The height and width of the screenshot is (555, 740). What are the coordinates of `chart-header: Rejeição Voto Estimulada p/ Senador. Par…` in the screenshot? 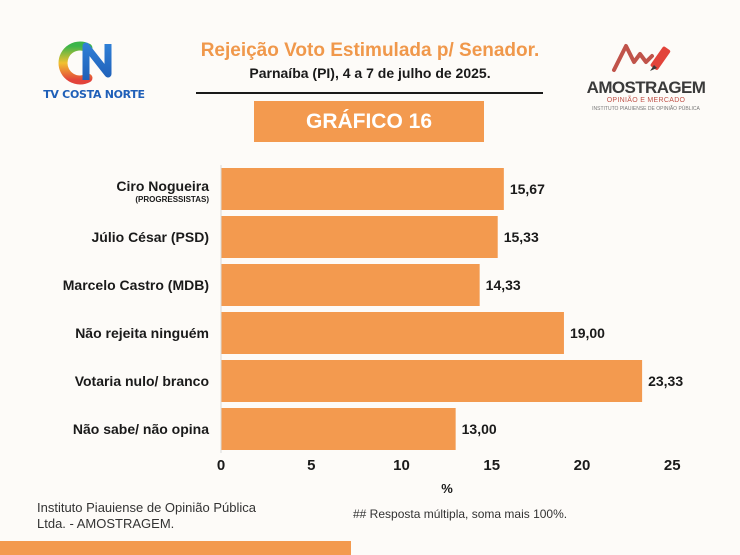 It's located at (370, 60).